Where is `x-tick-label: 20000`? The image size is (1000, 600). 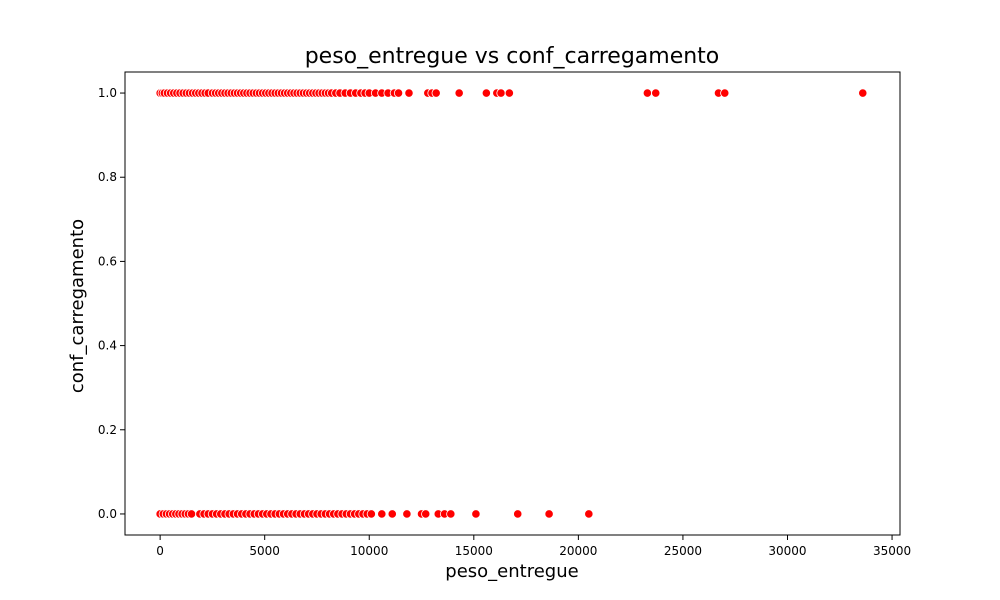 x-tick-label: 20000 is located at coordinates (578, 551).